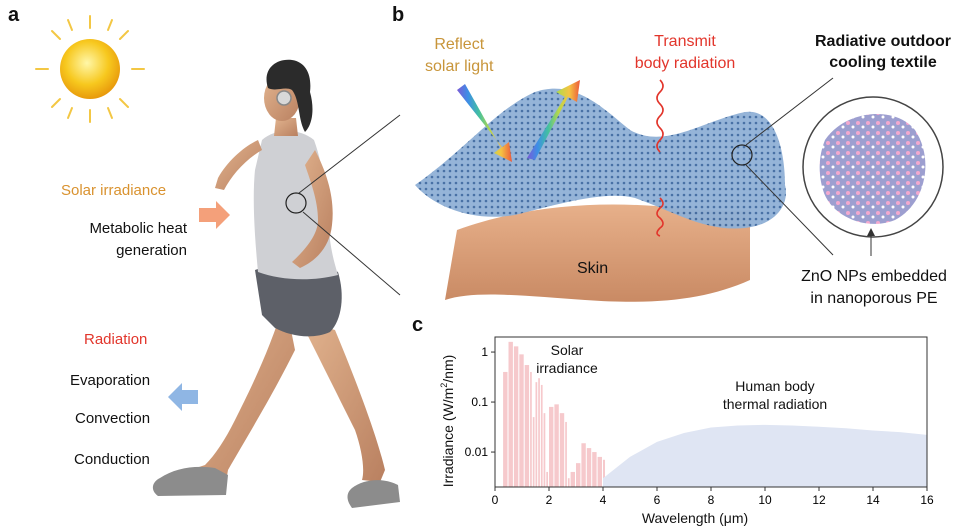 This screenshot has height=529, width=965. What do you see at coordinates (927, 500) in the screenshot?
I see `x-tick-label: 16` at bounding box center [927, 500].